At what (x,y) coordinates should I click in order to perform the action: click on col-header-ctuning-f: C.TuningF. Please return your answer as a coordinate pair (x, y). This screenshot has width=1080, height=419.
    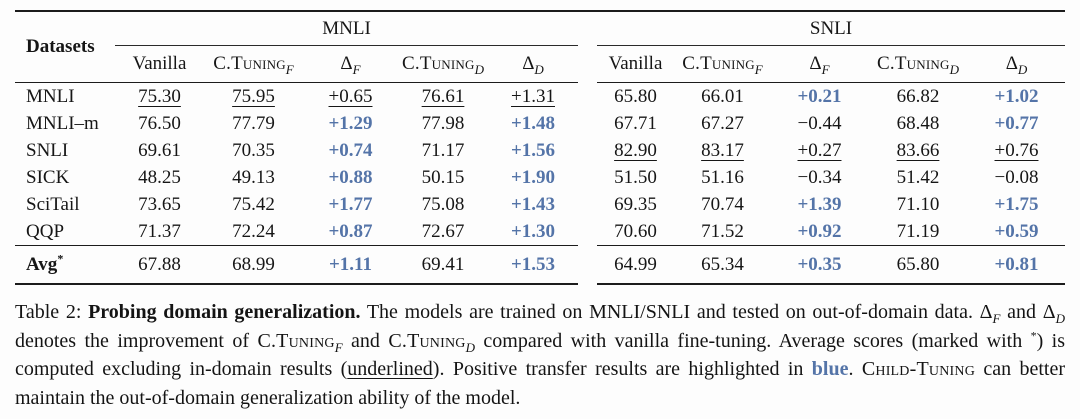
    Looking at the image, I should click on (253, 64).